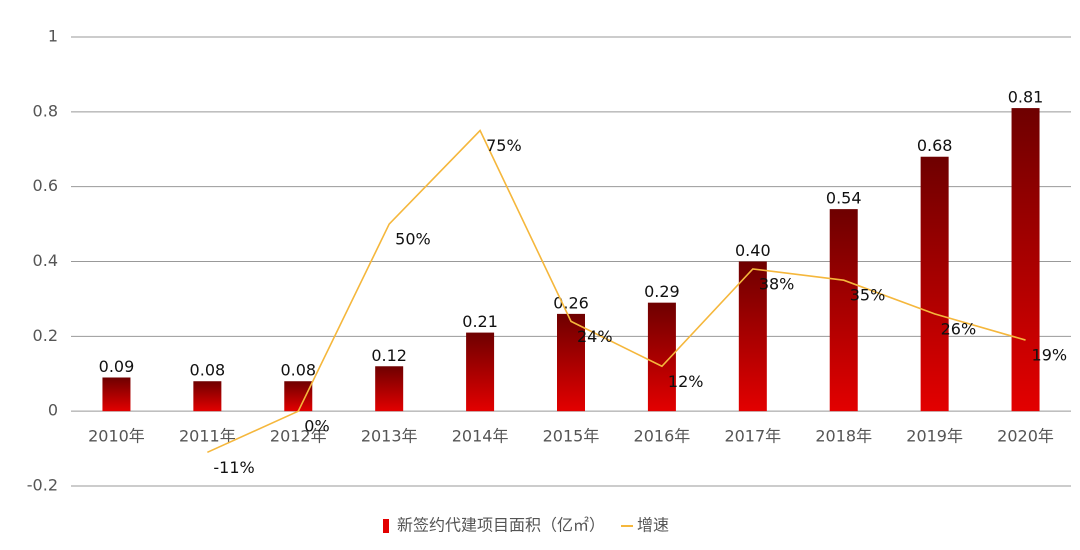 This screenshot has width=1080, height=550. What do you see at coordinates (207, 436) in the screenshot?
I see `x-tick-label: 2011年` at bounding box center [207, 436].